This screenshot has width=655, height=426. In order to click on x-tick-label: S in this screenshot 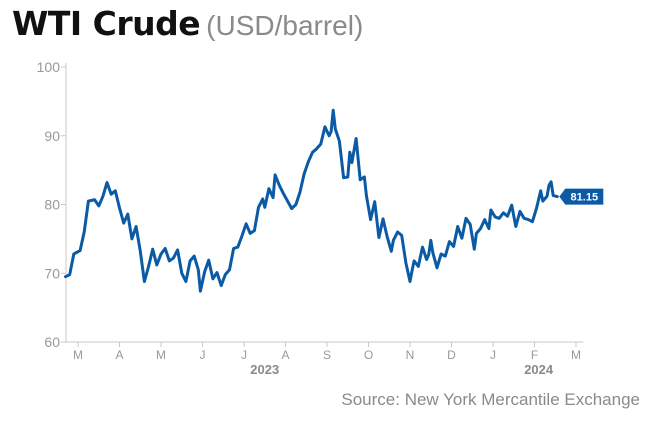, I will do `click(327, 355)`.